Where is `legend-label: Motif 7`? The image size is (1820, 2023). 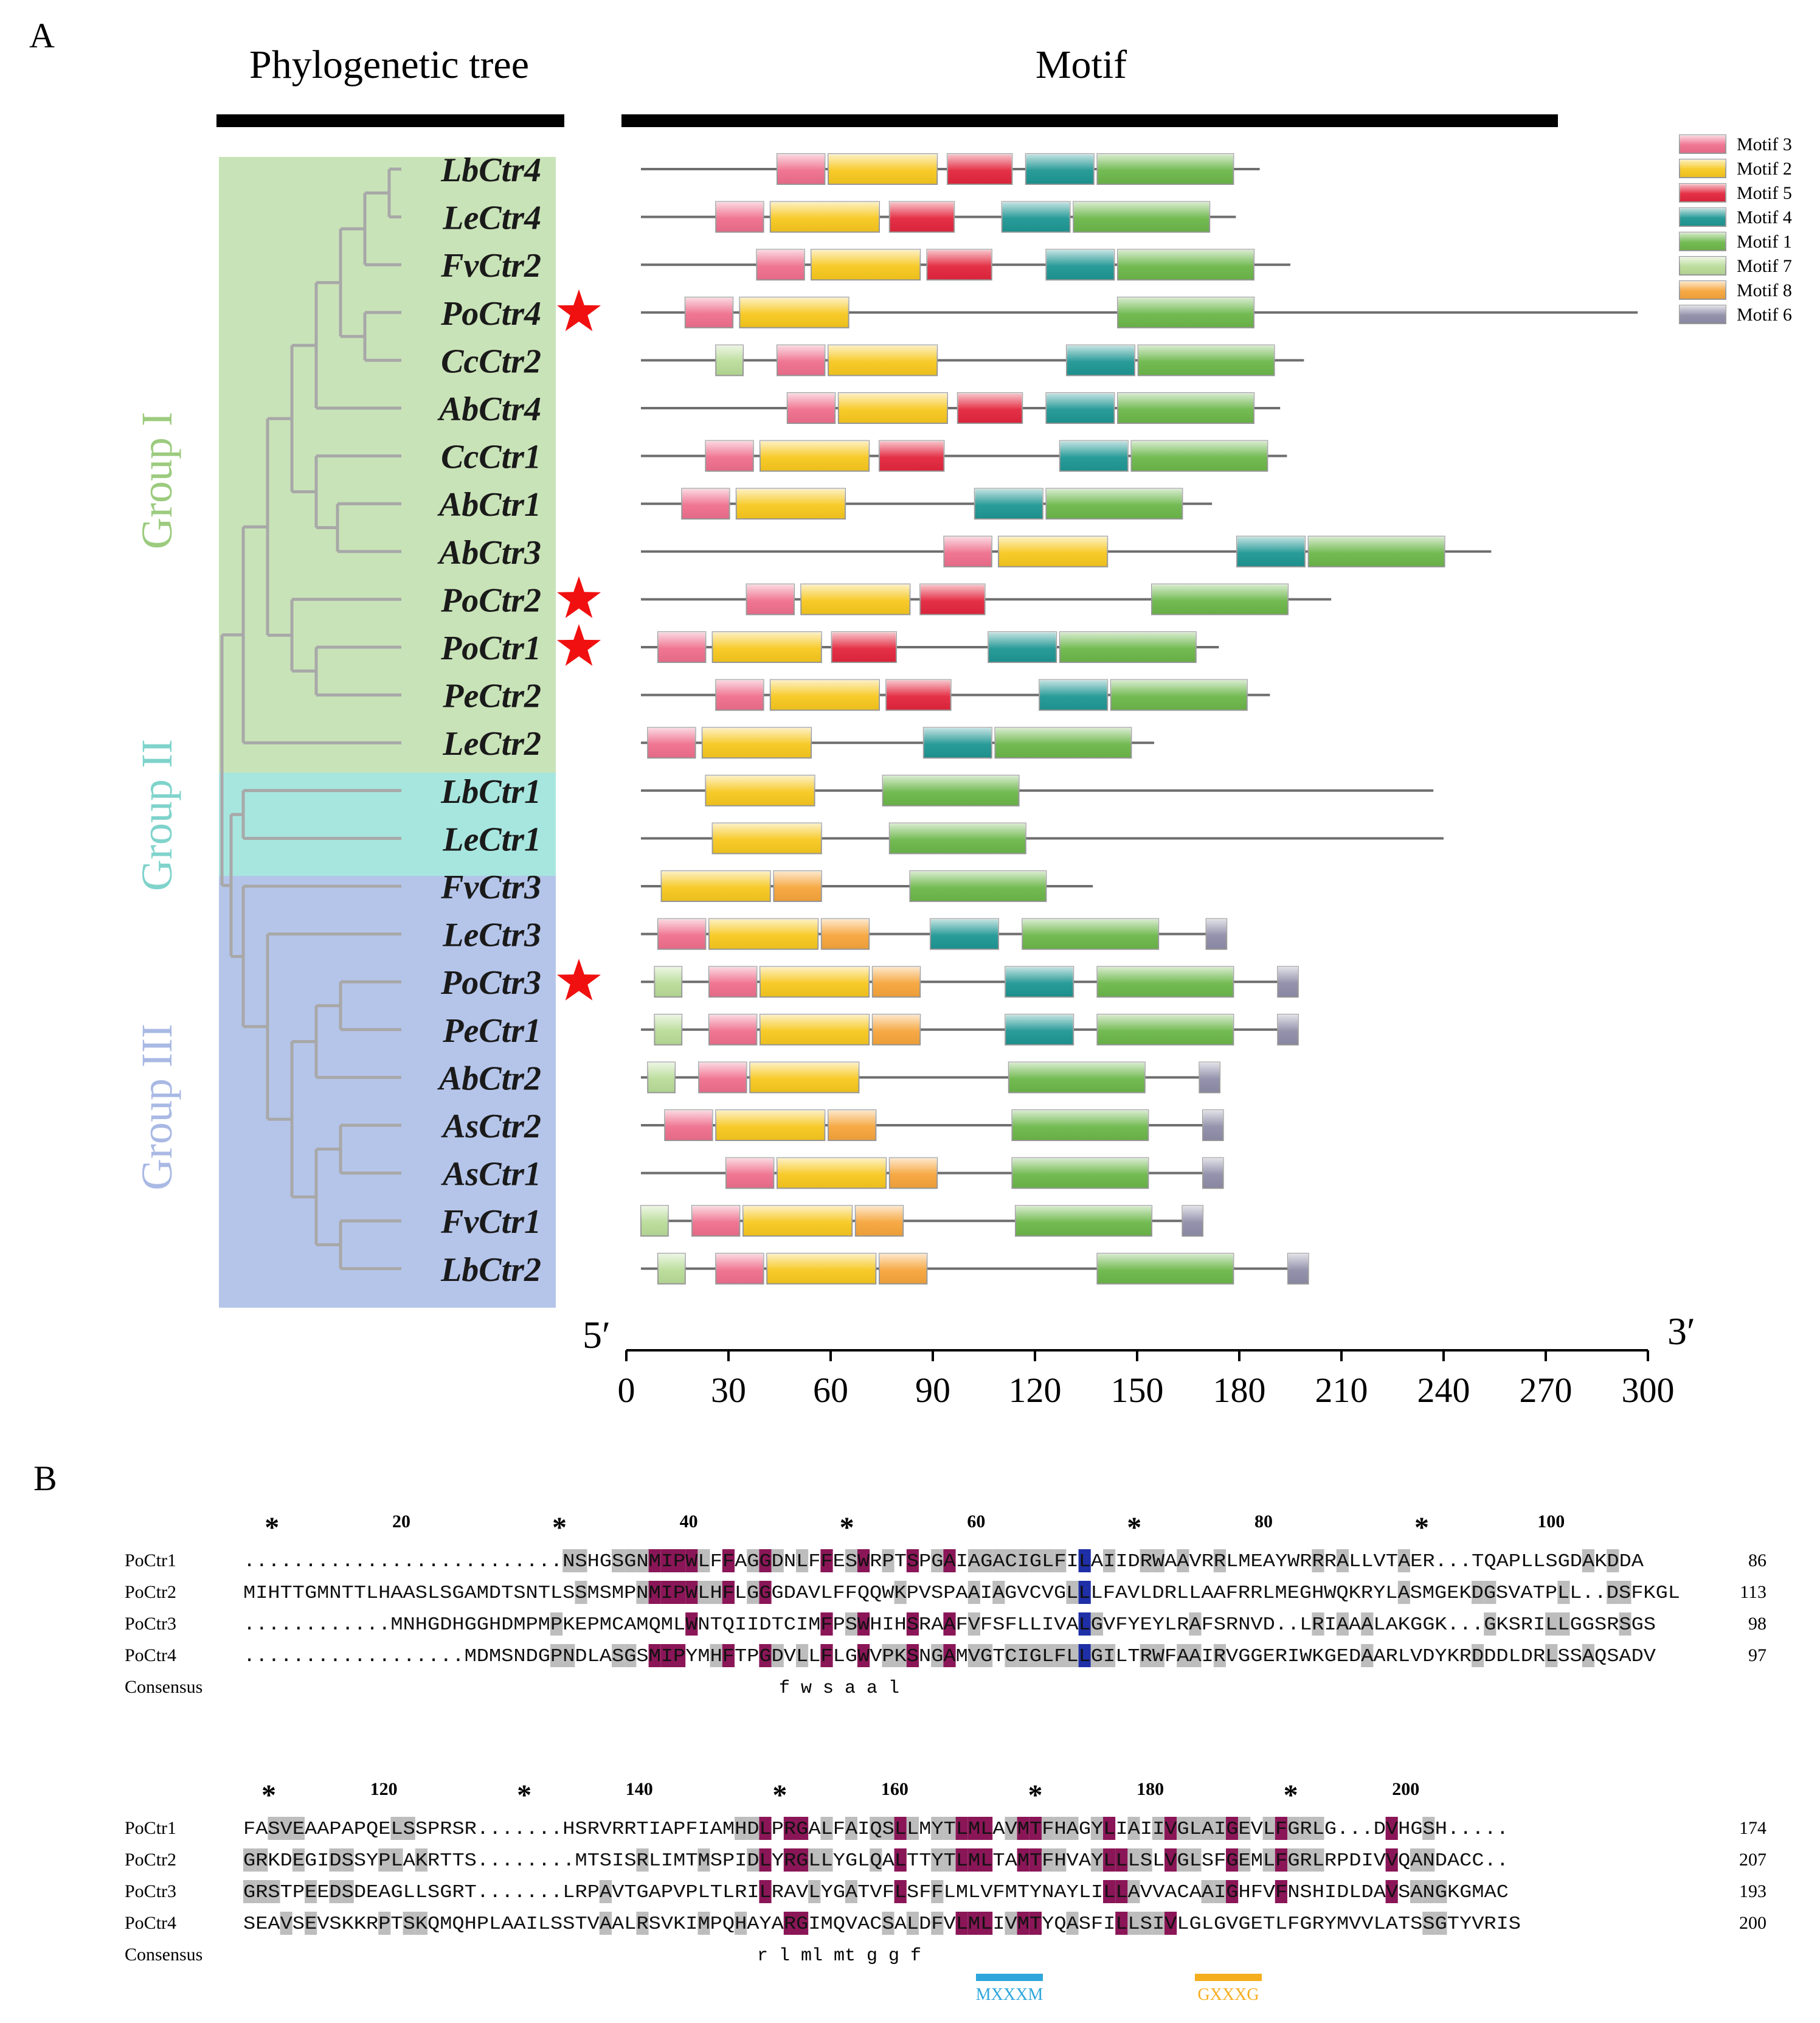
legend-label: Motif 7 is located at coordinates (1764, 266).